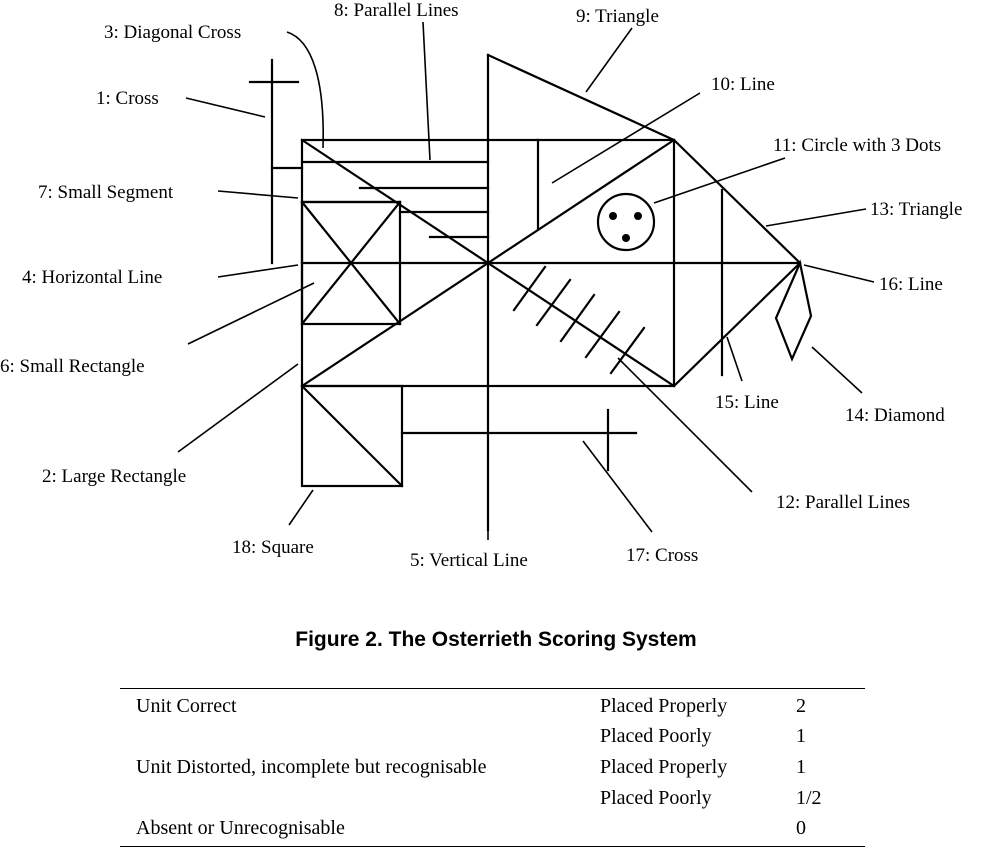  Describe the element at coordinates (492, 737) in the screenshot. I see `table-row: Placed Poorly 1` at that location.